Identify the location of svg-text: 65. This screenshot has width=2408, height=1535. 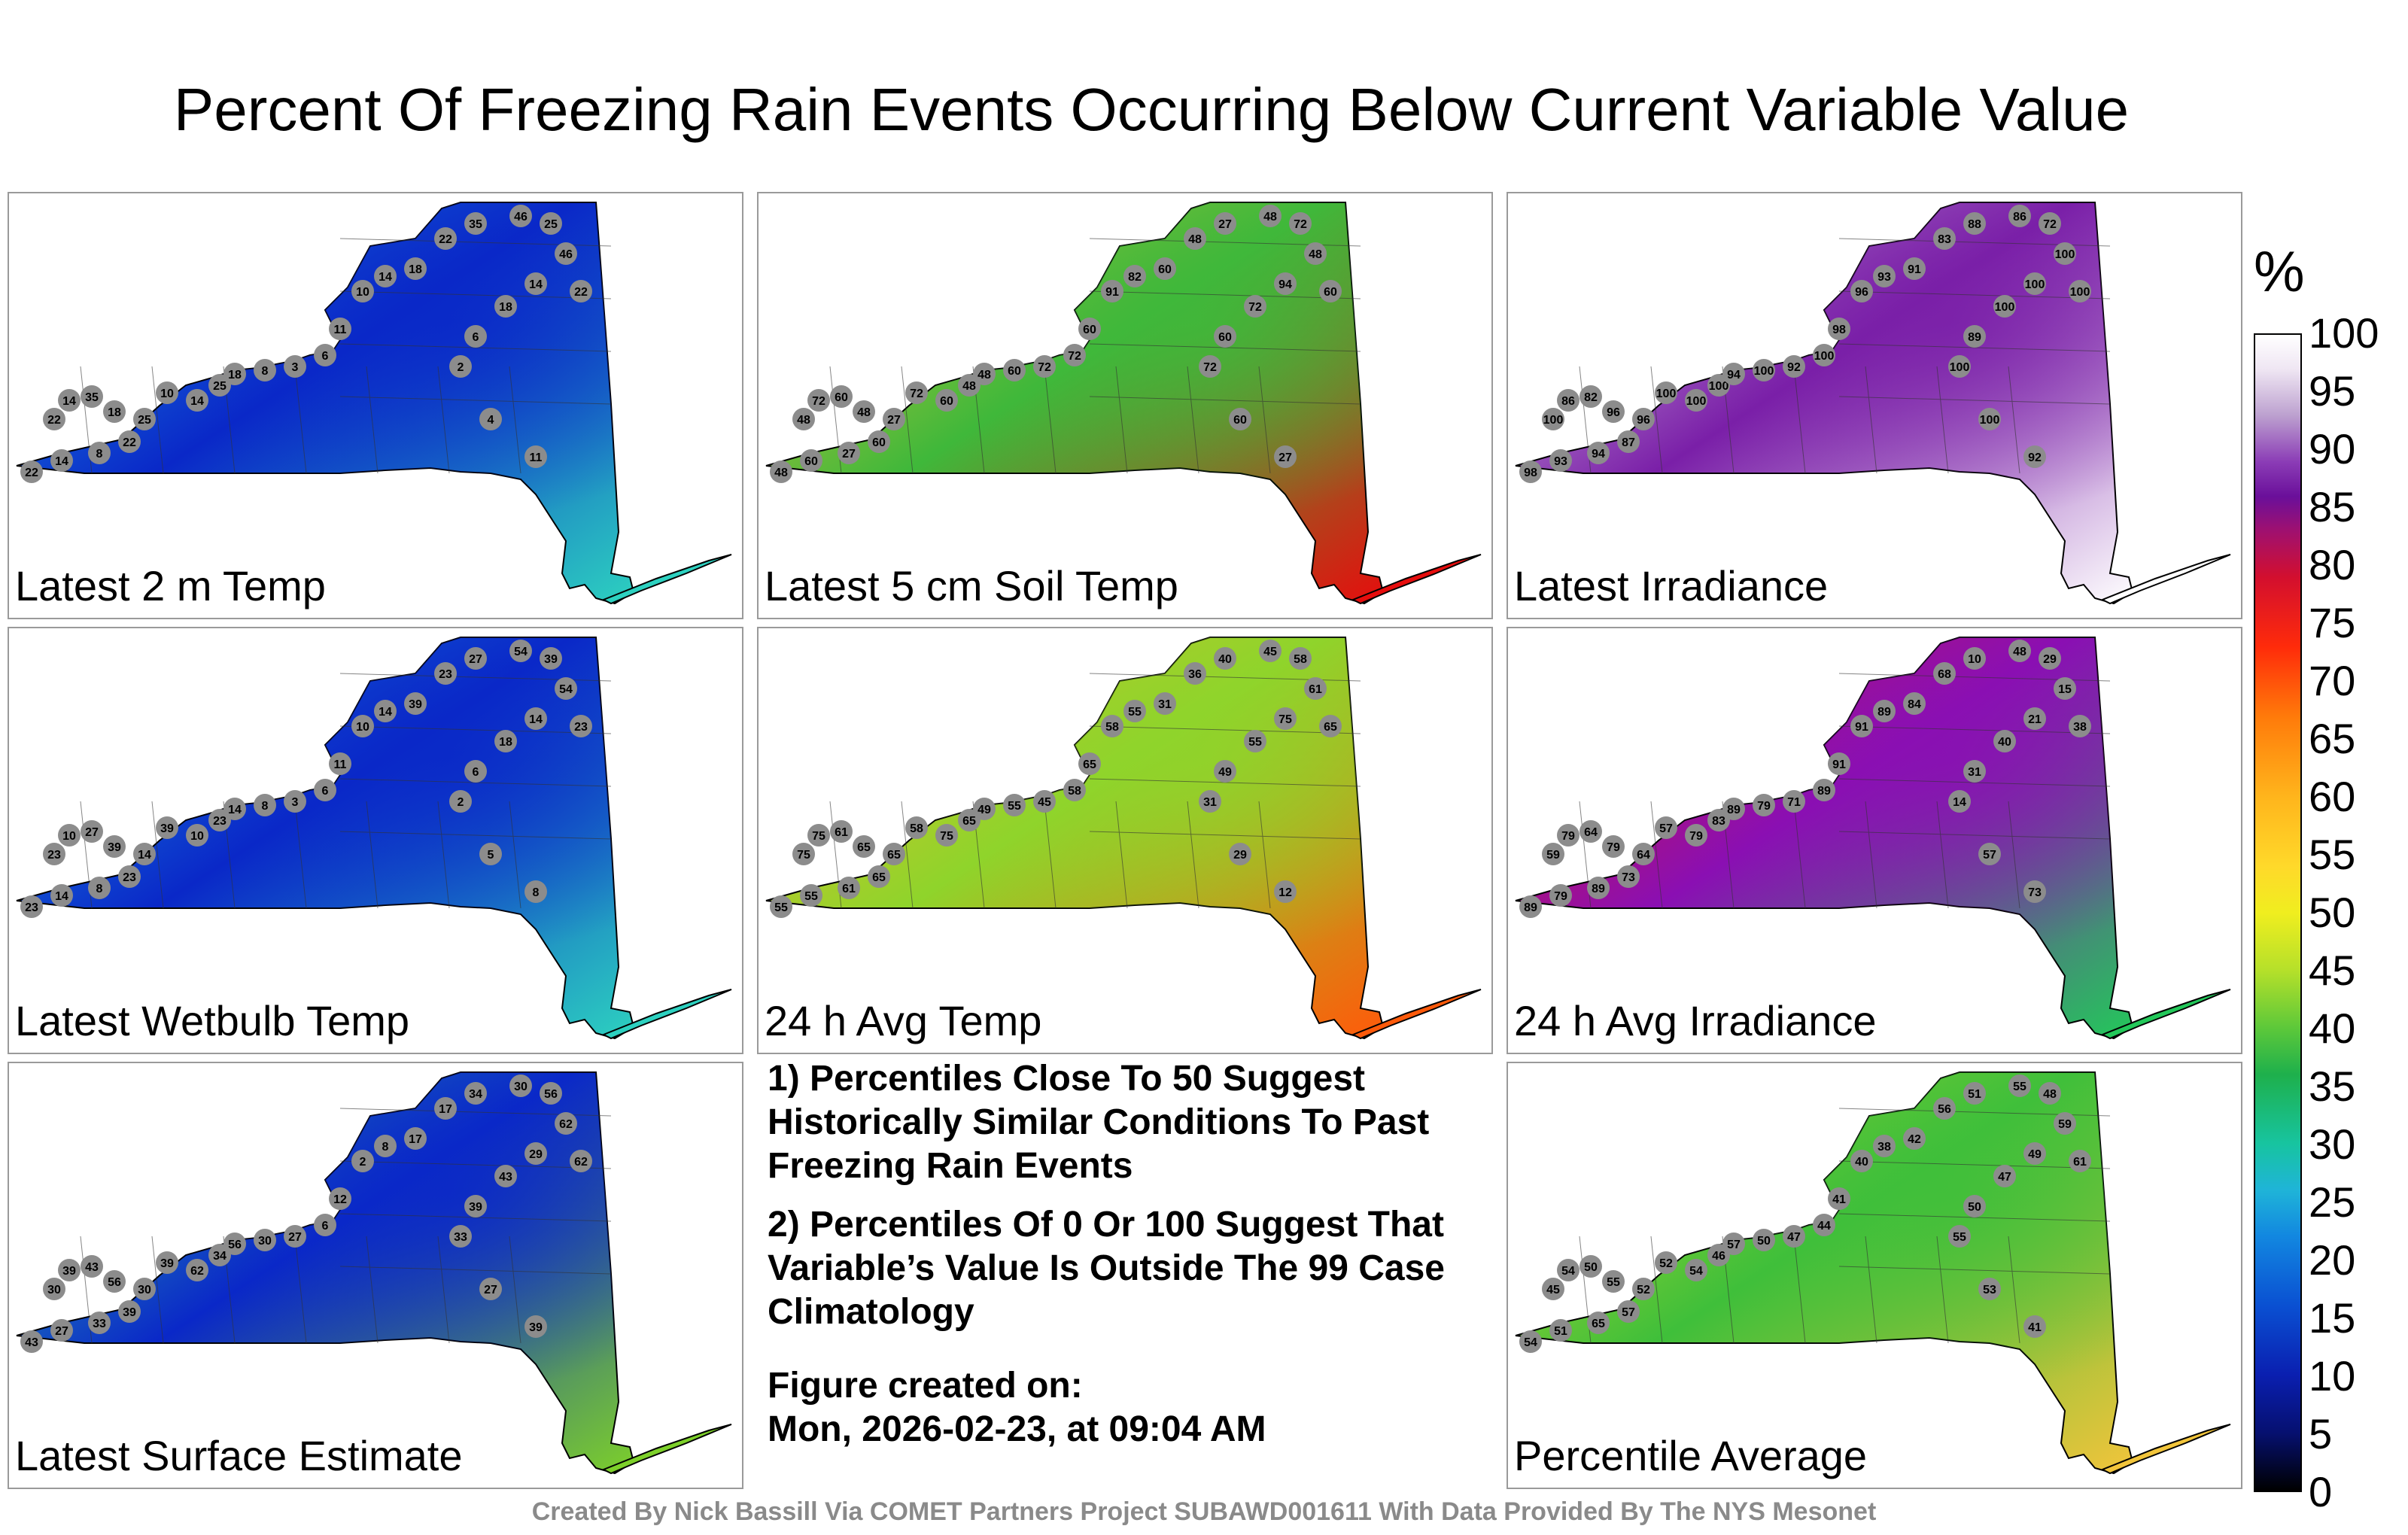
(969, 821).